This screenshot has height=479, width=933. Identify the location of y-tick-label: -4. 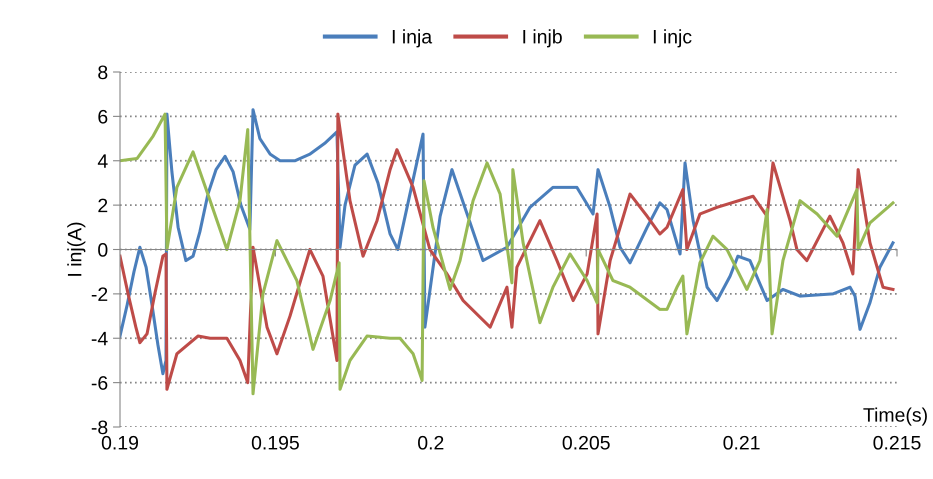
(100, 339).